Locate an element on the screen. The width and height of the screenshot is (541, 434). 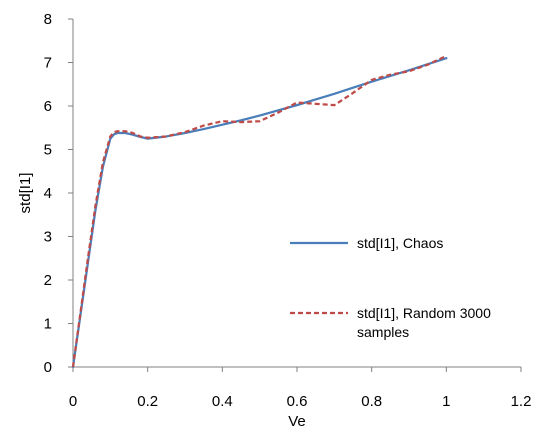
y-tick-label: 5 is located at coordinates (48, 150).